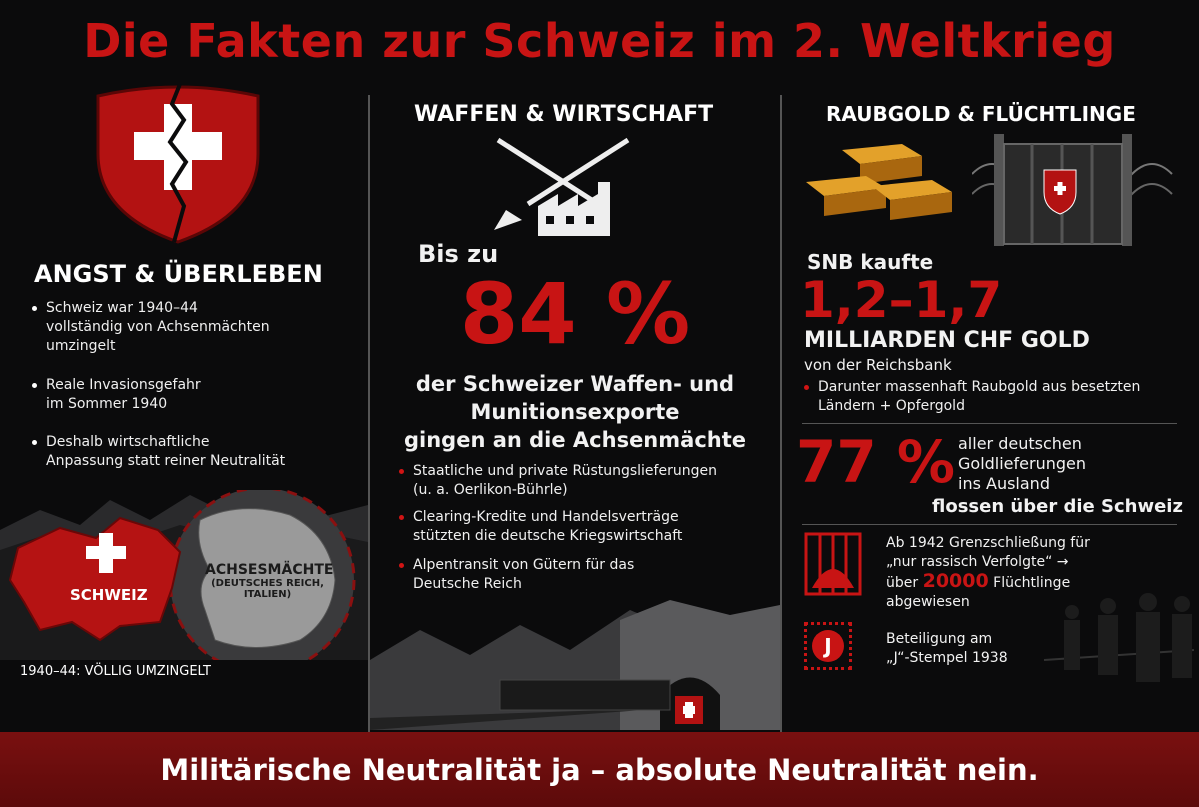 The height and width of the screenshot is (807, 1199). Describe the element at coordinates (1119, 637) in the screenshot. I see `refugees-silhouette` at that location.